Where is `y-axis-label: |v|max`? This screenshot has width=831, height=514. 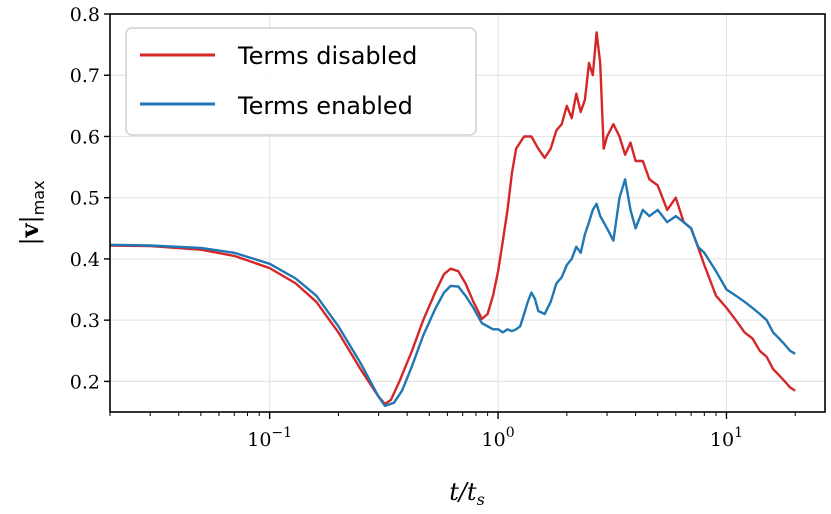 y-axis-label: |v|max is located at coordinates (31, 213).